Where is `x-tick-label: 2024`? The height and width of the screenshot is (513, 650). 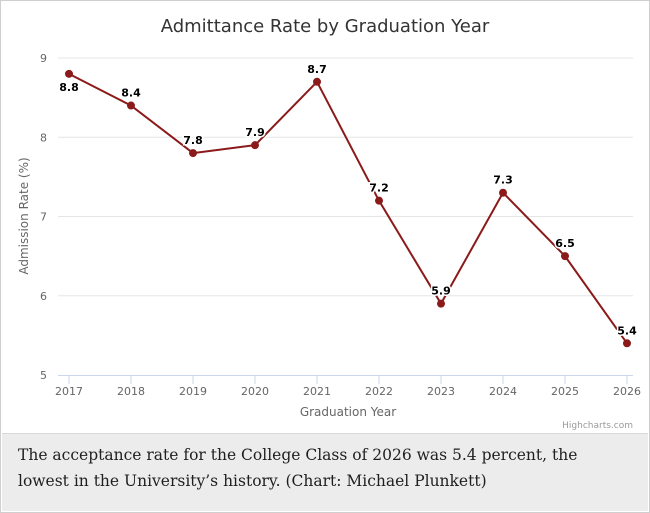 x-tick-label: 2024 is located at coordinates (503, 391).